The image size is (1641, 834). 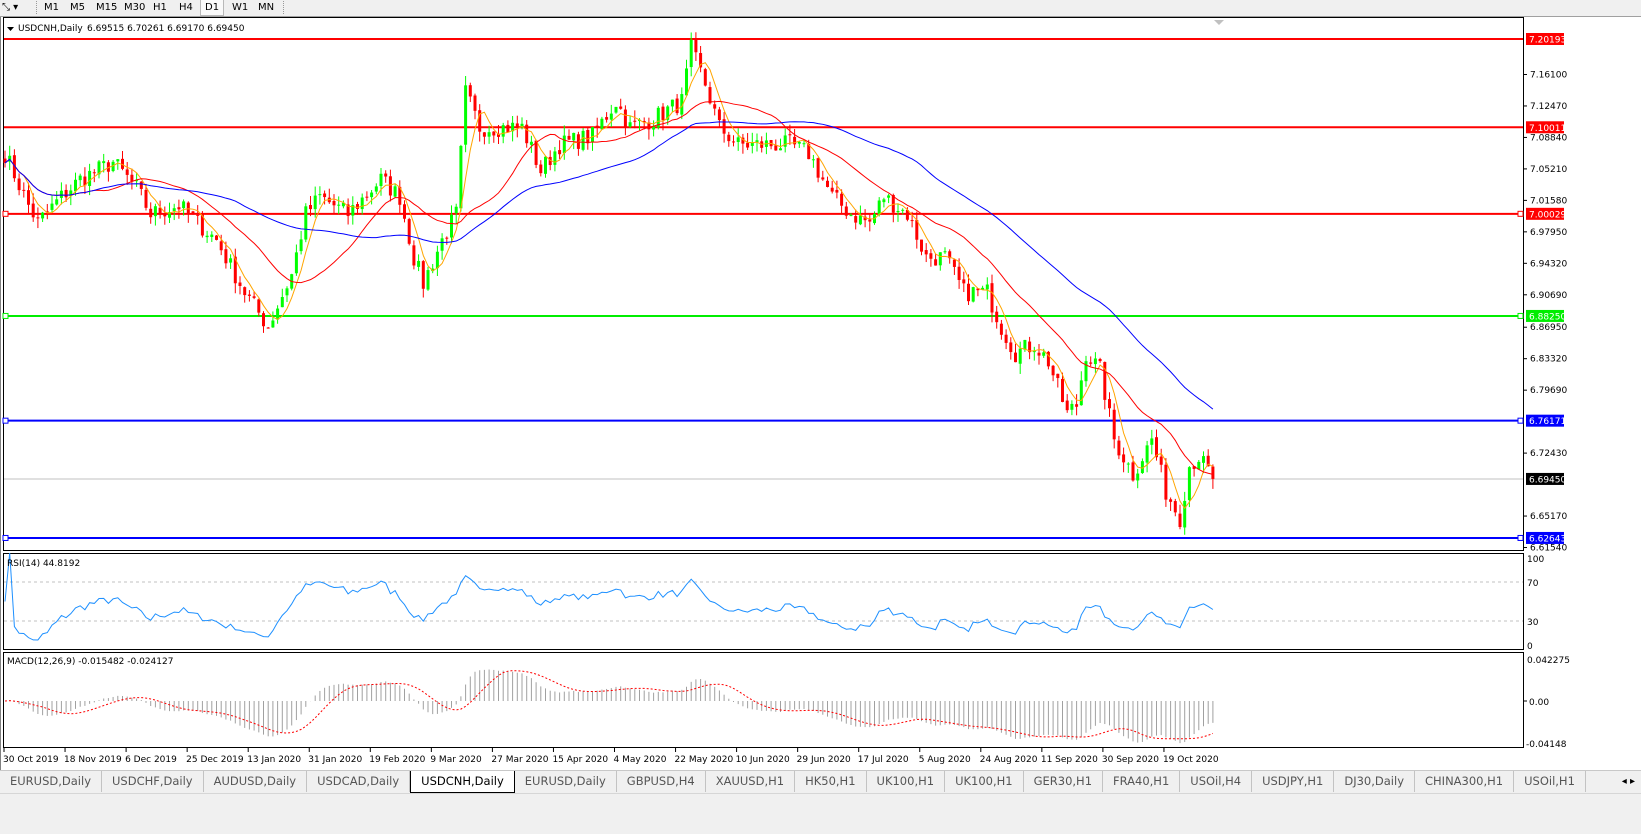 What do you see at coordinates (1548, 233) in the screenshot?
I see `price-tick-label: 6.97950` at bounding box center [1548, 233].